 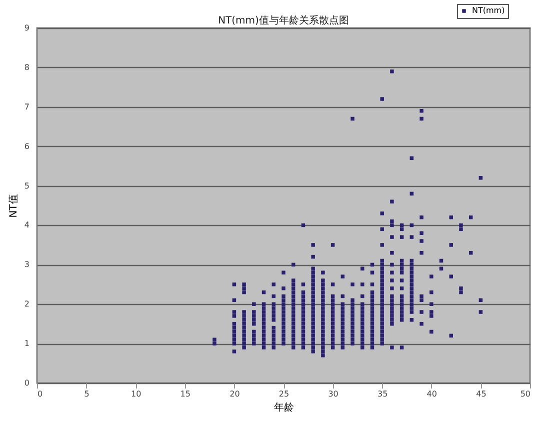 I want to click on x-tick-label: 25, so click(x=284, y=394).